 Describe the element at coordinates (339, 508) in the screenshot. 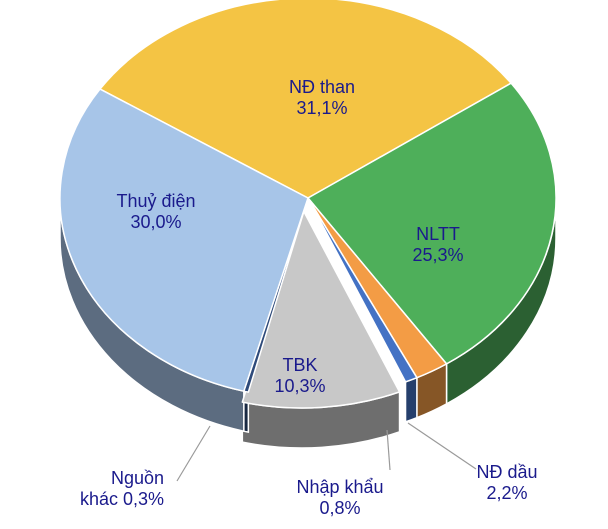

I see `label-line: 0,8%` at that location.